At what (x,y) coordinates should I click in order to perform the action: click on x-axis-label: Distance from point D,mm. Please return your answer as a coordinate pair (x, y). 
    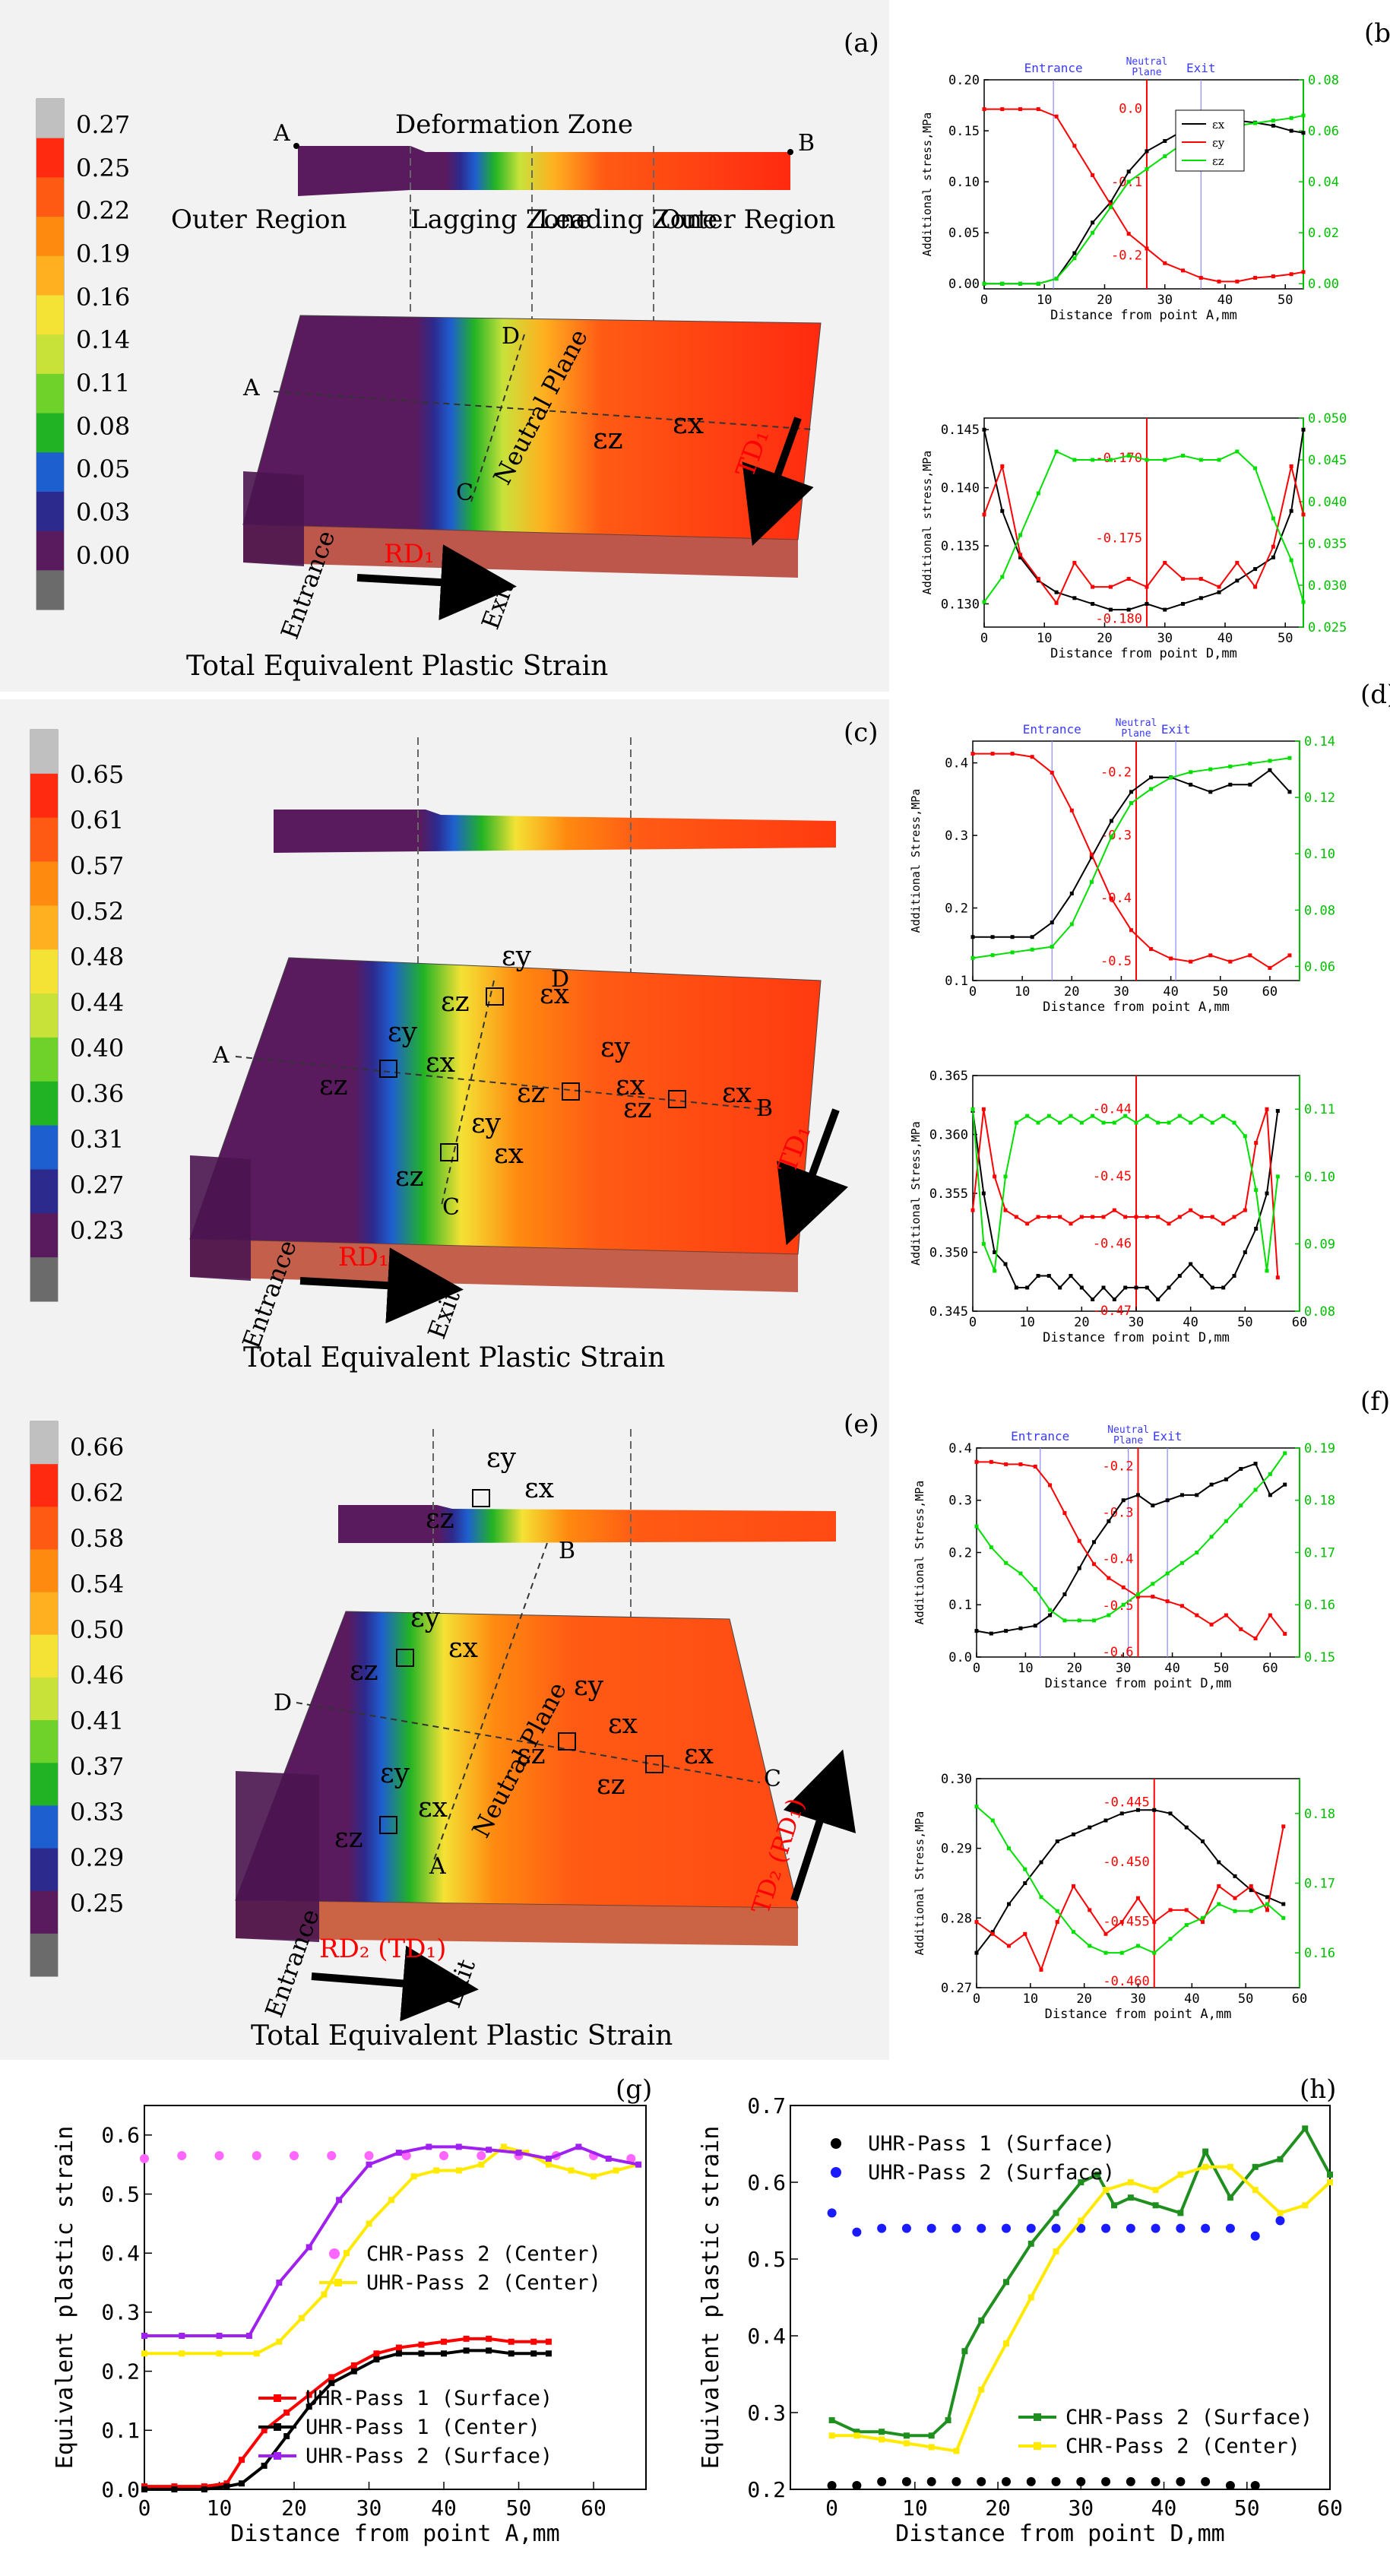
    Looking at the image, I should click on (1144, 653).